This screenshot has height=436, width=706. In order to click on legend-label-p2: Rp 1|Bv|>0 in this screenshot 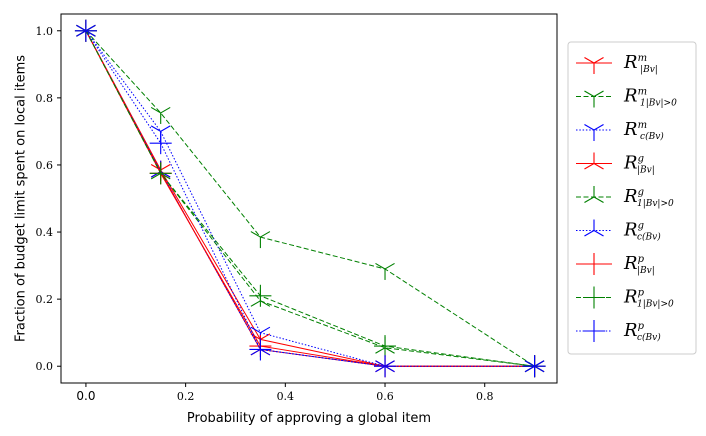, I will do `click(648, 298)`.